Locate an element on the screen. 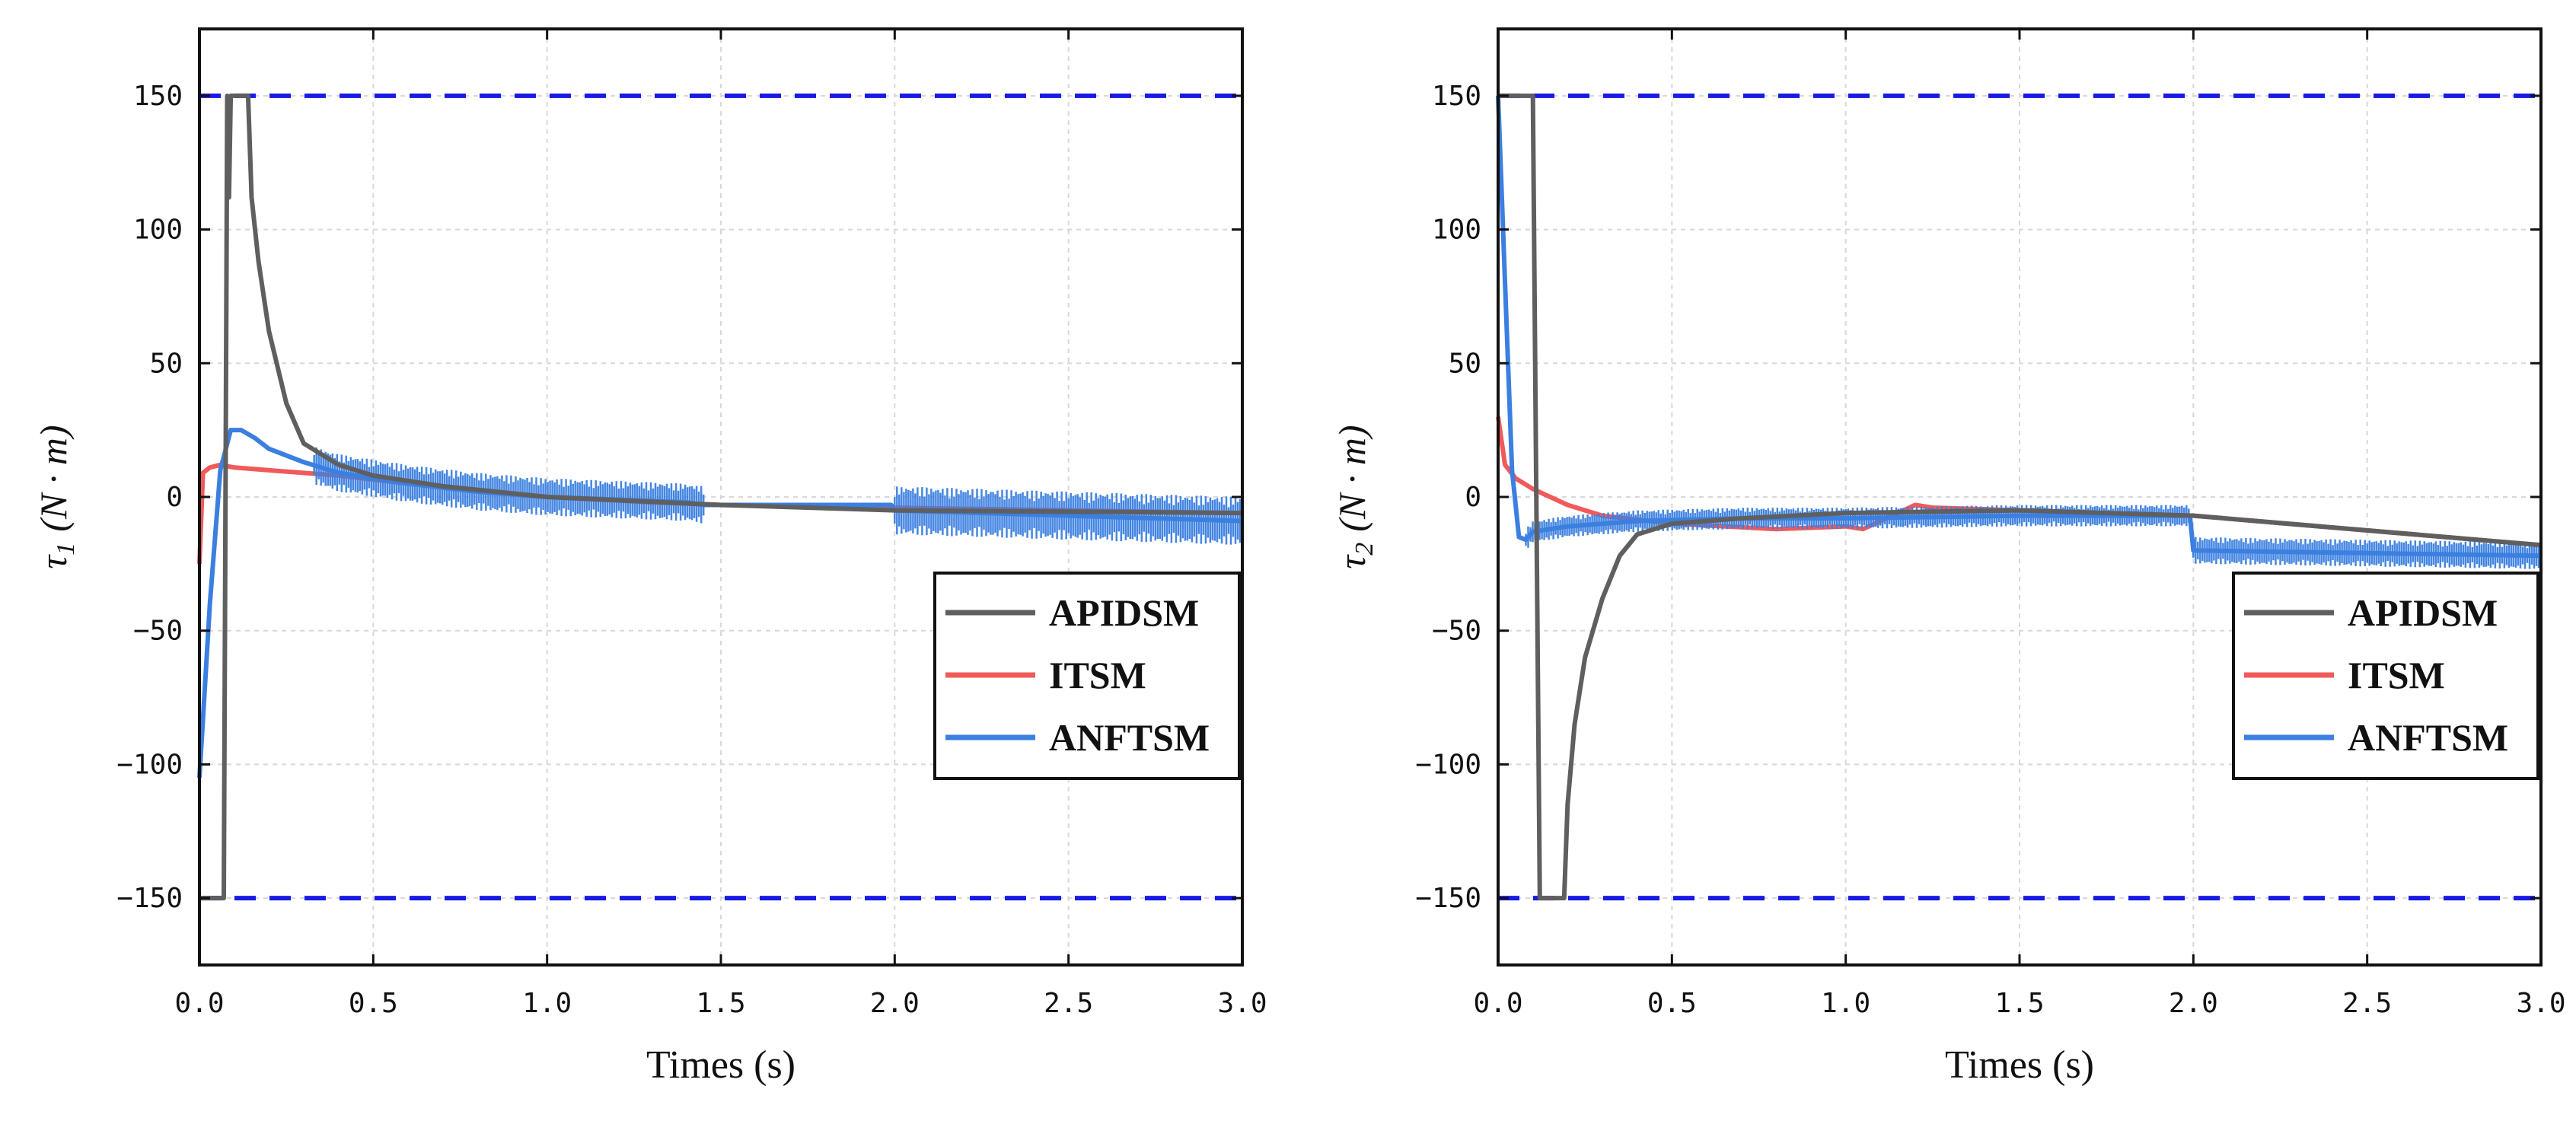  y-axis-label: τ1 (N · m) is located at coordinates (56, 497).